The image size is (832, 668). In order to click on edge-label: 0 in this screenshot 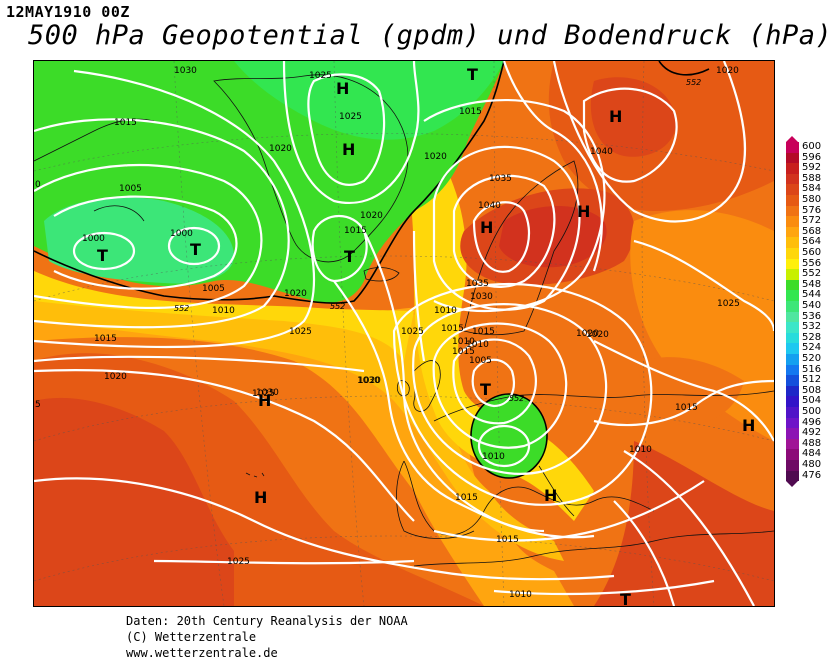, I will do `click(38, 185)`.